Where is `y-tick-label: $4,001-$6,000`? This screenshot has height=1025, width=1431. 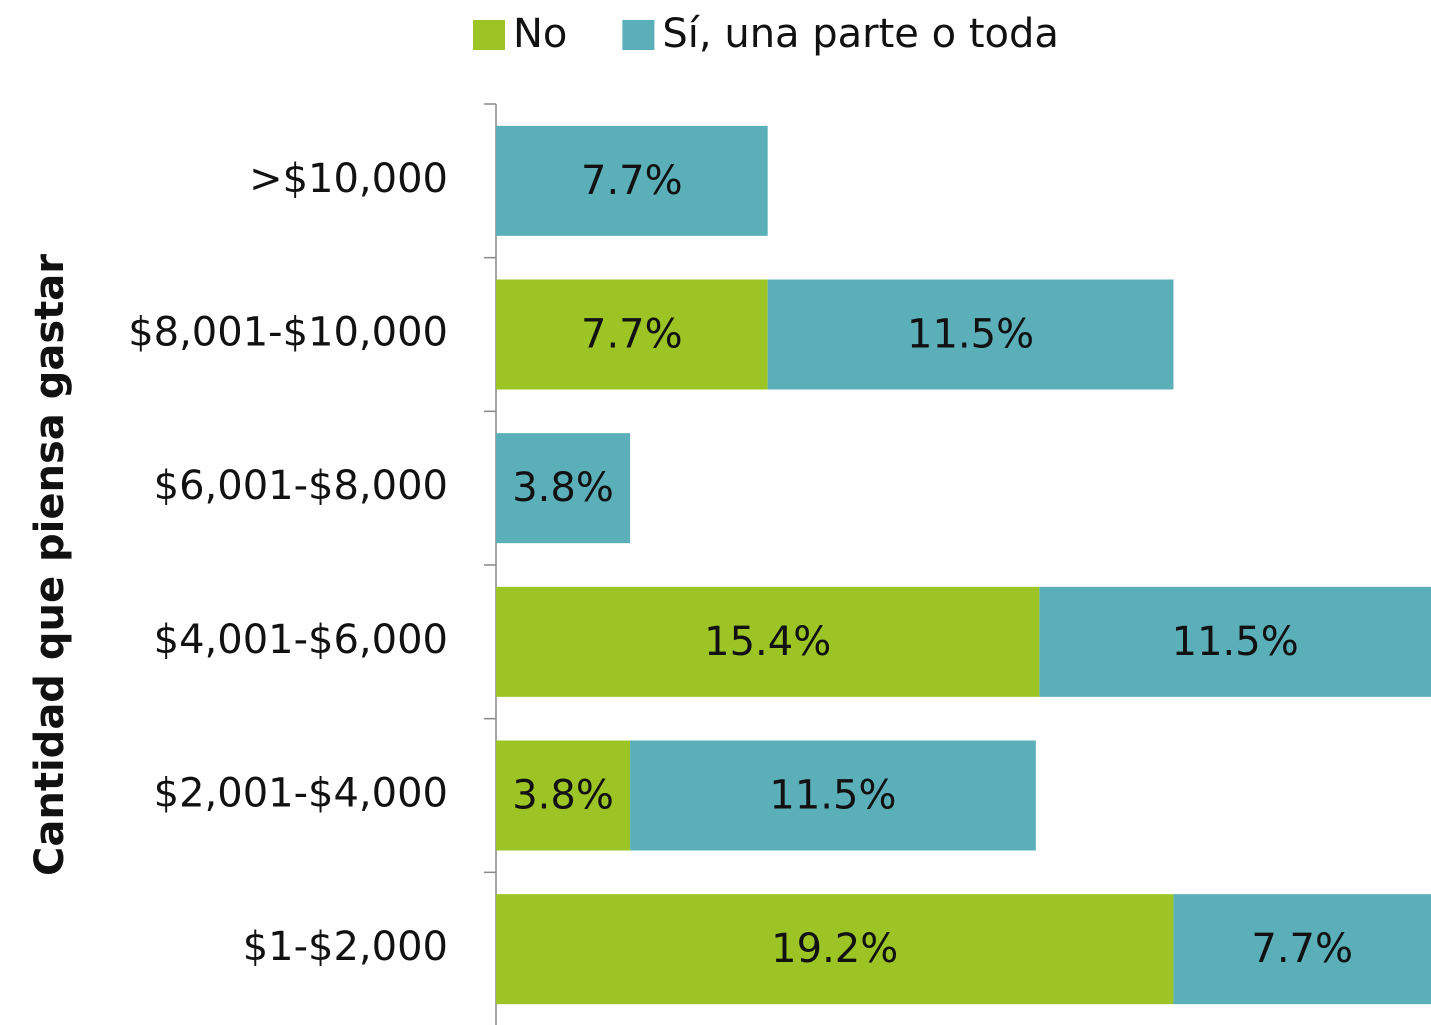
y-tick-label: $4,001-$6,000 is located at coordinates (301, 640).